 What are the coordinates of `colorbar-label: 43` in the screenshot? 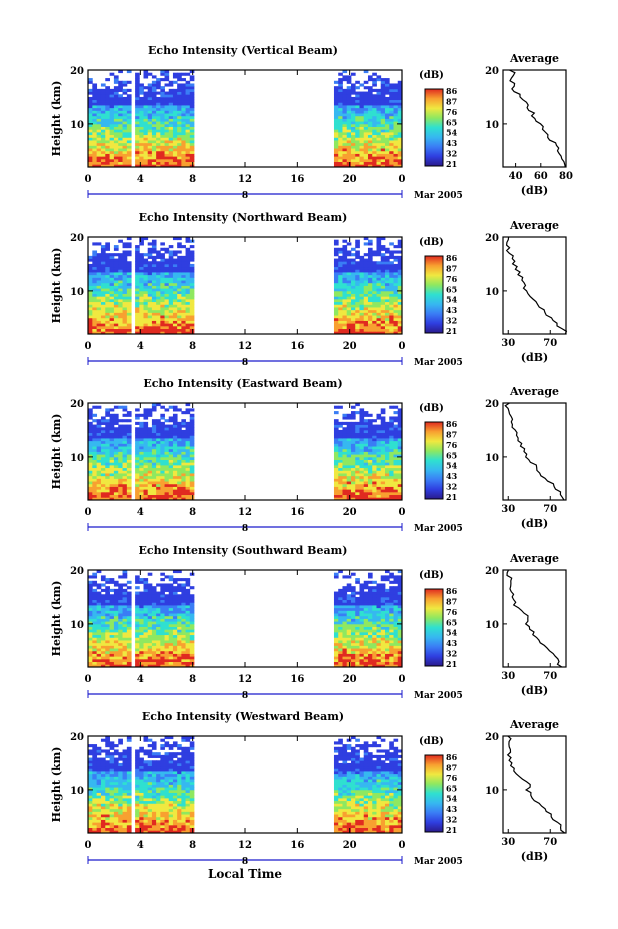 It's located at (452, 310).